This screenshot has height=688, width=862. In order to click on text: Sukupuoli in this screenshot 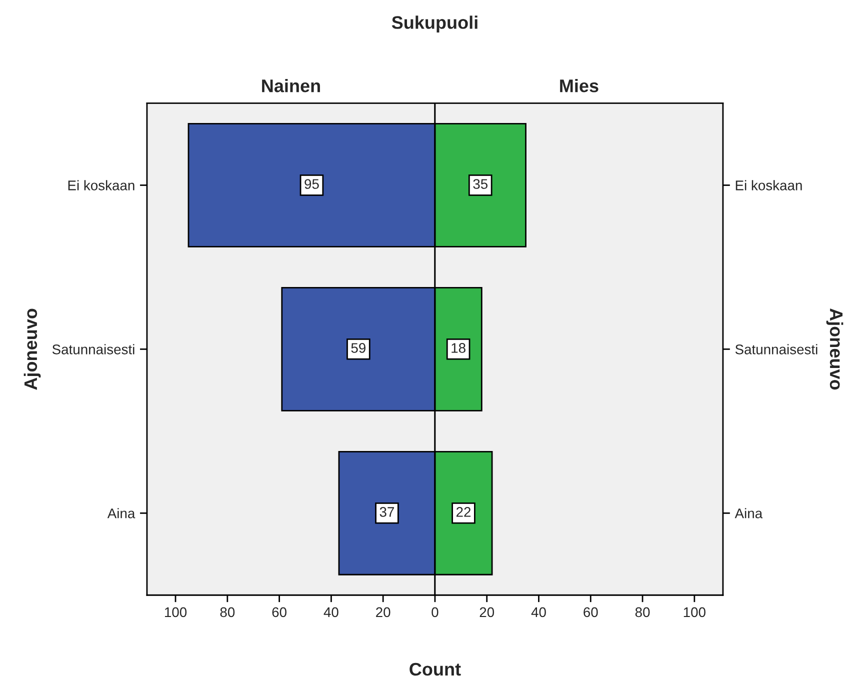, I will do `click(435, 24)`.